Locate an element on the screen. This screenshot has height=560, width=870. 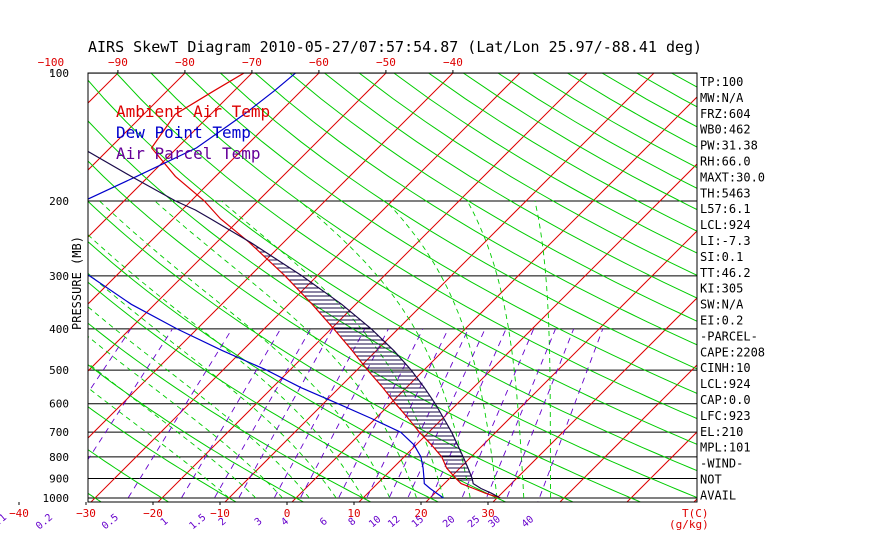
legend-ambient-air-temp: Ambient Air Temp is located at coordinates (193, 111).